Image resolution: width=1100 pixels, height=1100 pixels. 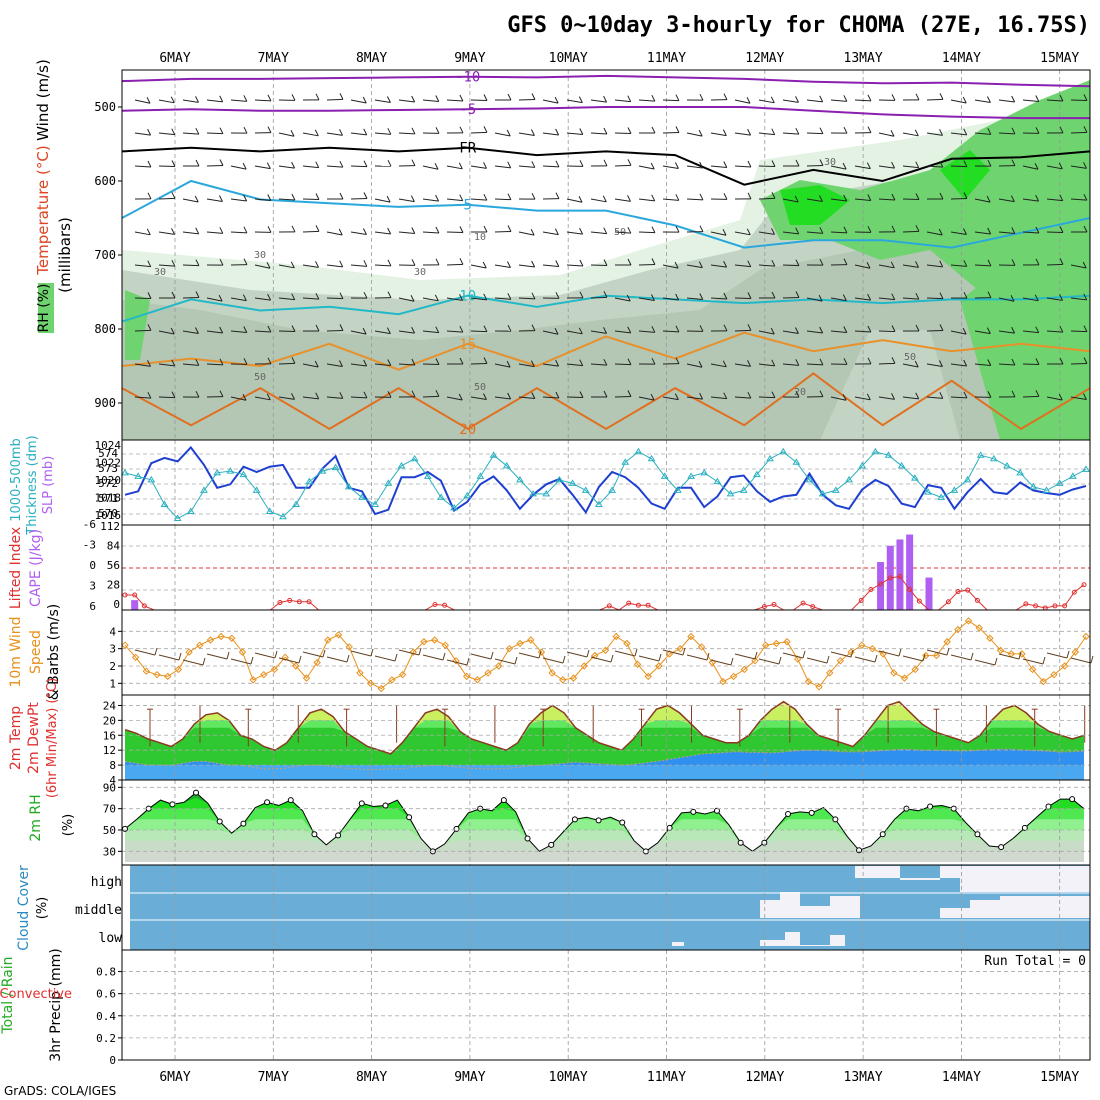 I want to click on y-tick-label-li: 6, so click(x=92, y=606).